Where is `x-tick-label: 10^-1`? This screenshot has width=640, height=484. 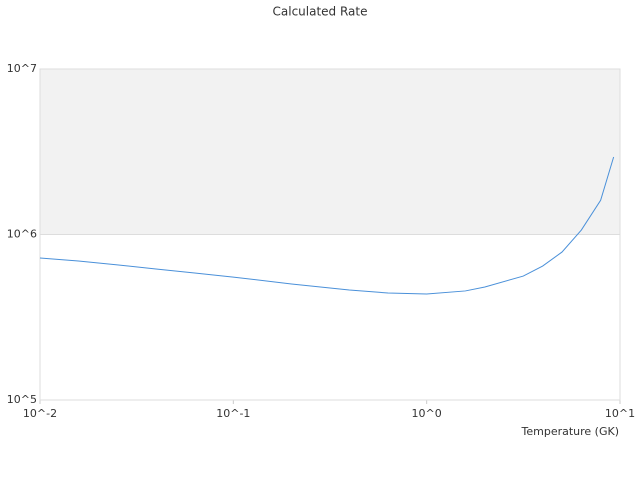 x-tick-label: 10^-1 is located at coordinates (233, 413).